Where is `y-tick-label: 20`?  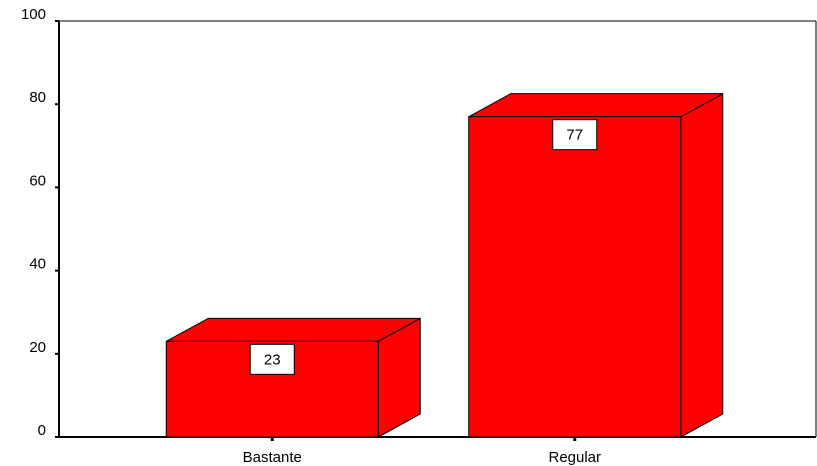 y-tick-label: 20 is located at coordinates (37, 347).